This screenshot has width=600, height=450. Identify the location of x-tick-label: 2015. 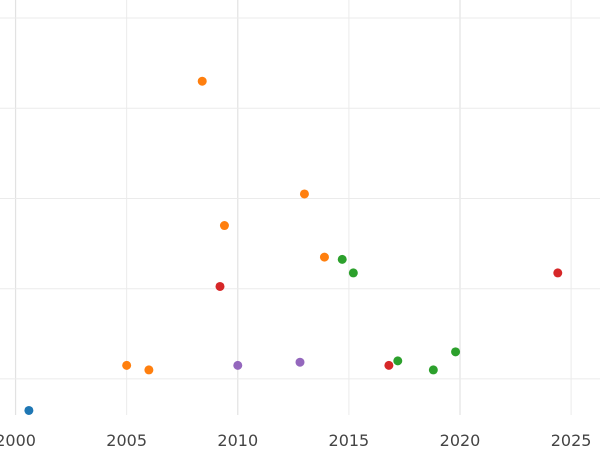
(349, 440).